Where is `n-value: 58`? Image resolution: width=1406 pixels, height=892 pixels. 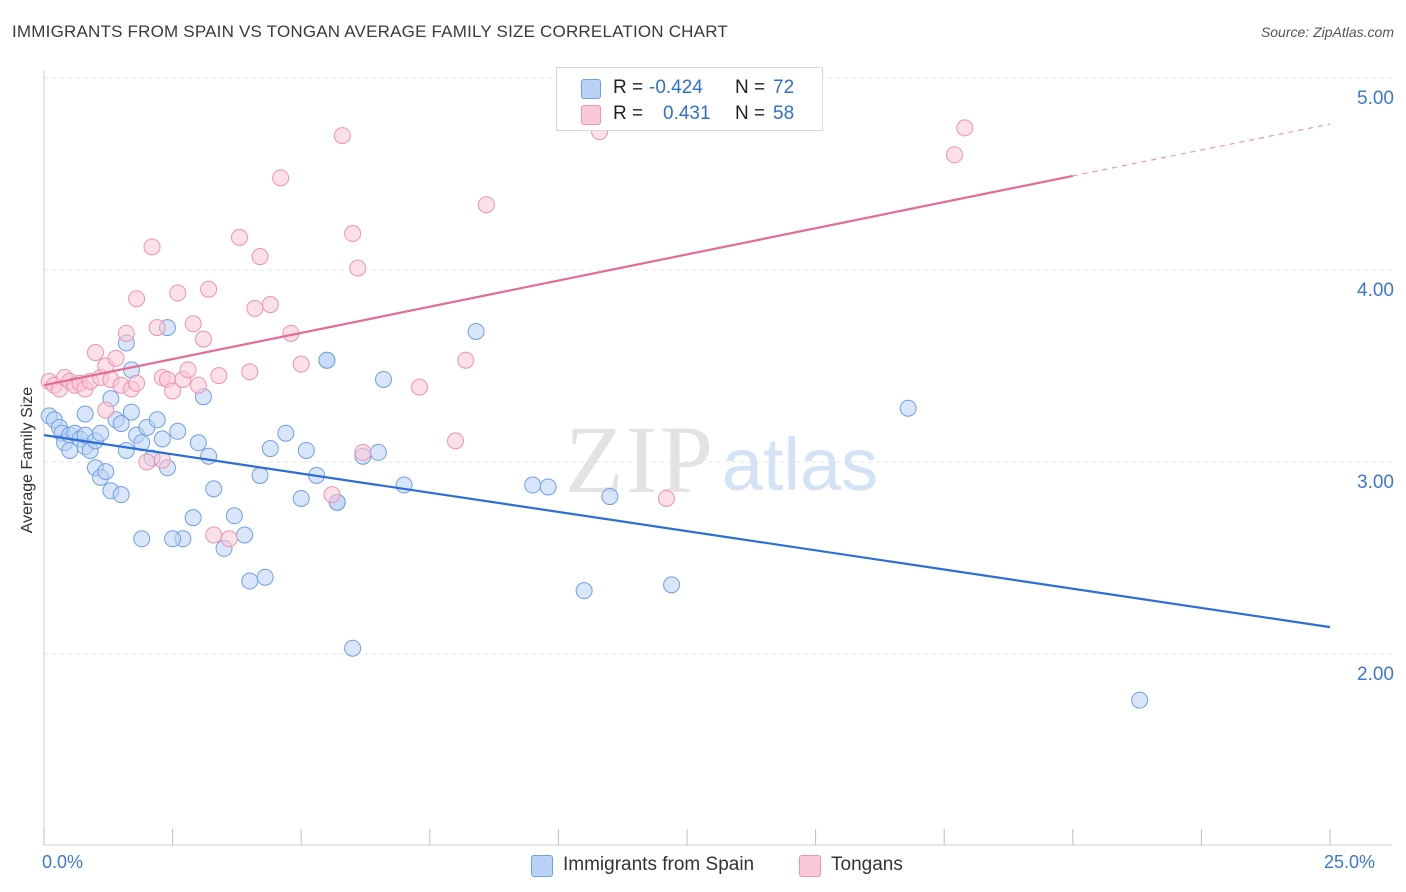
n-value: 58 is located at coordinates (784, 113).